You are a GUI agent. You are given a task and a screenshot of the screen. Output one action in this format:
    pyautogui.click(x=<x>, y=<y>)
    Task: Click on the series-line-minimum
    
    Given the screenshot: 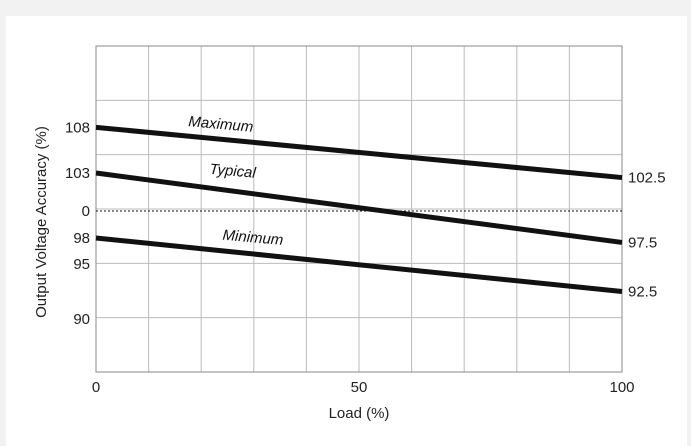 What is the action you would take?
    pyautogui.click(x=359, y=264)
    